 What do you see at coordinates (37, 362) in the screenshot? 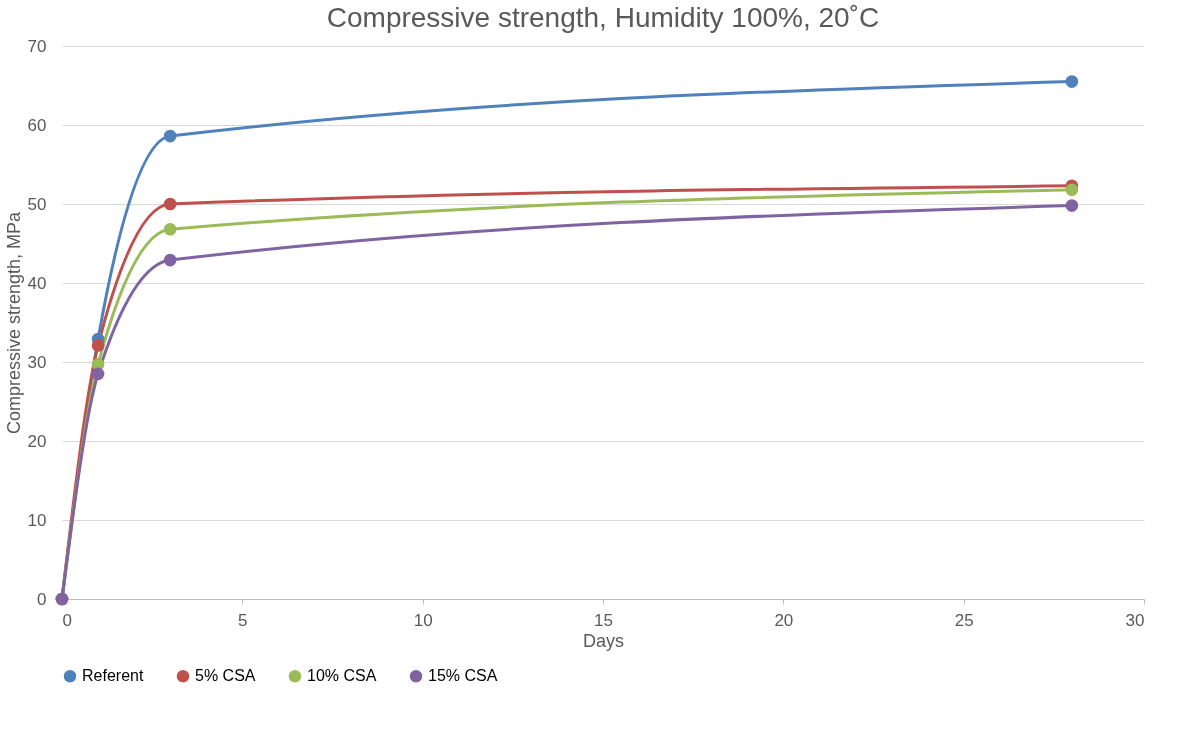
I see `y-tick-label: 30` at bounding box center [37, 362].